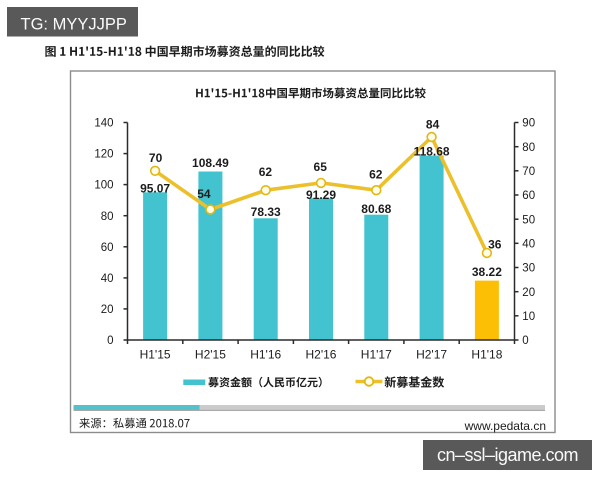  Describe the element at coordinates (528, 317) in the screenshot. I see `svg-text: 10` at that location.